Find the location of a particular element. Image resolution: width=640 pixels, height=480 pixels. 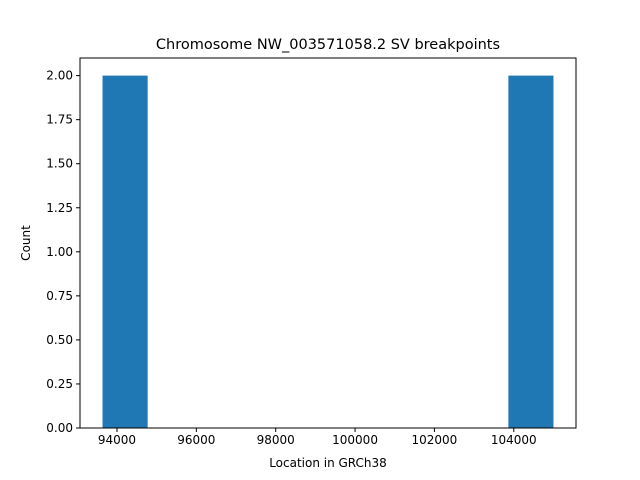

x-axis-ticks: 94000 96000 98000 100000 102000 104000 is located at coordinates (317, 437).